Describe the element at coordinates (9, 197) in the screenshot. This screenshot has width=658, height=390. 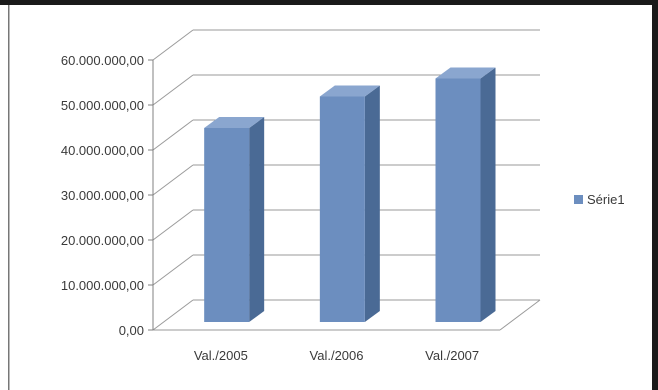
I see `frame-left-border` at that location.